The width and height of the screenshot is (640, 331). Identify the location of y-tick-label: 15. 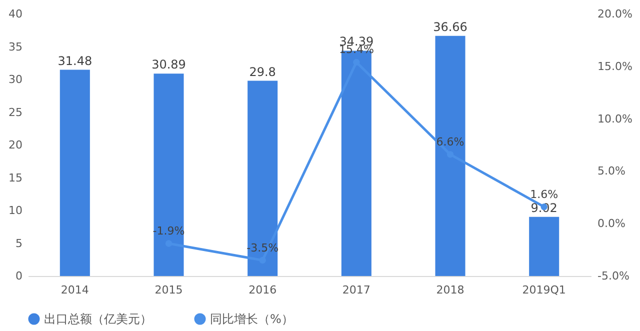
(15, 177).